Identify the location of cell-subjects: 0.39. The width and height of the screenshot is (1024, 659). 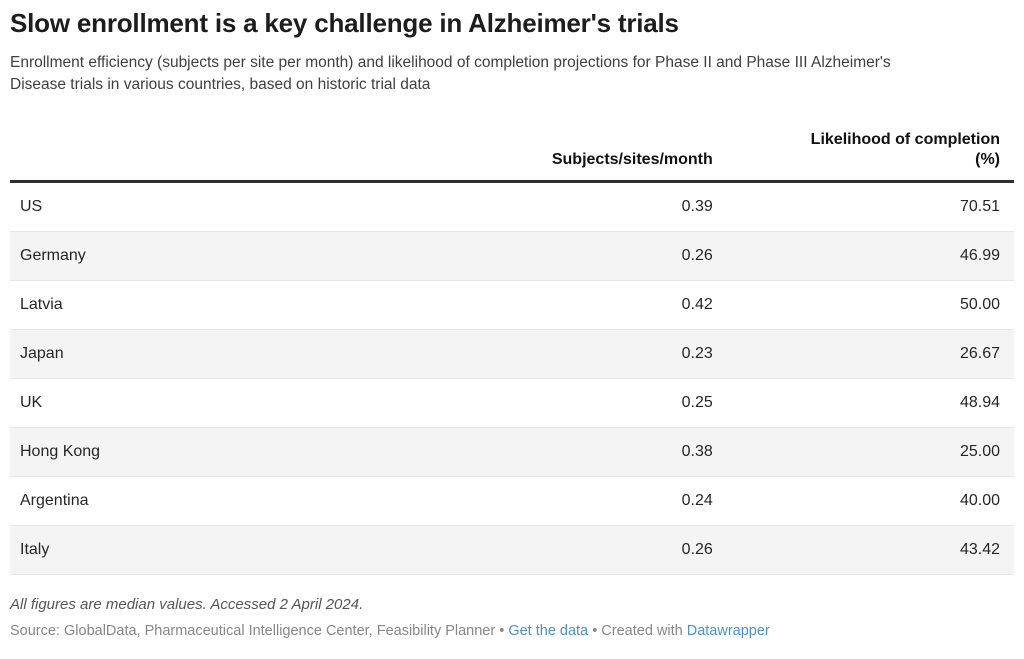
(572, 206).